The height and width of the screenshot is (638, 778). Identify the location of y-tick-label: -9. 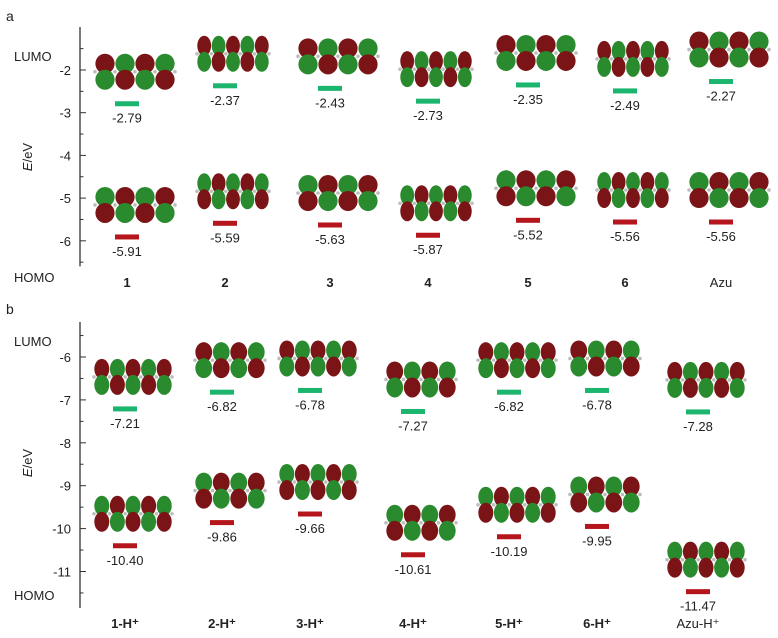
(65, 486).